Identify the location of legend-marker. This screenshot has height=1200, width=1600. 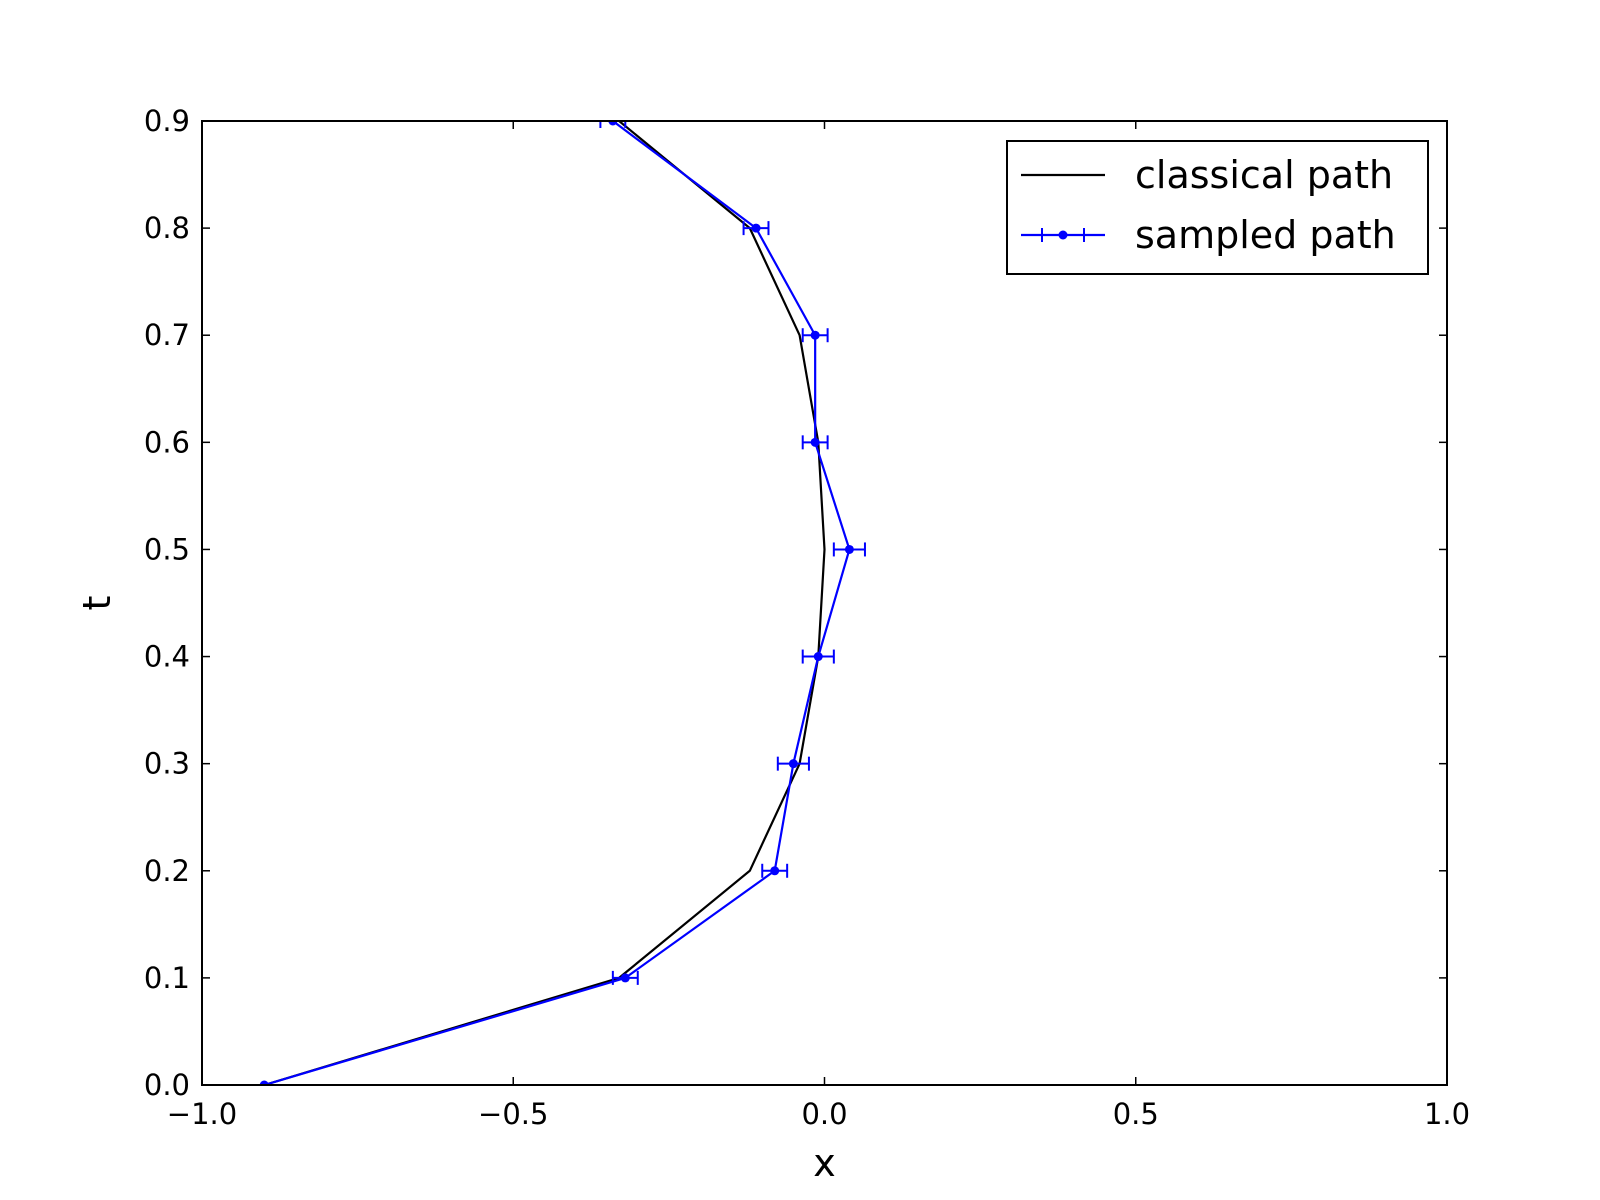
(1063, 235).